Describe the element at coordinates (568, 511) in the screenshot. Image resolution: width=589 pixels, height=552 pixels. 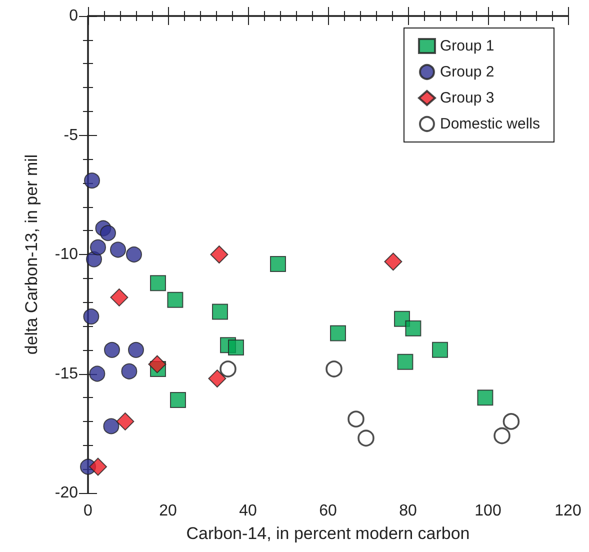
I see `x-tick-label: 120` at that location.